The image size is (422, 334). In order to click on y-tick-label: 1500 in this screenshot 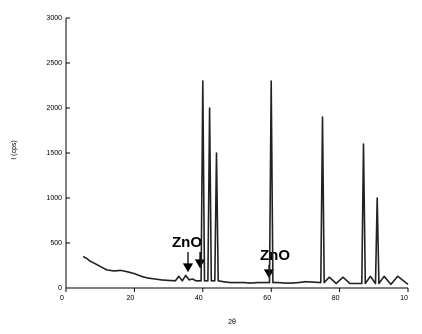, I will do `click(54, 153)`.